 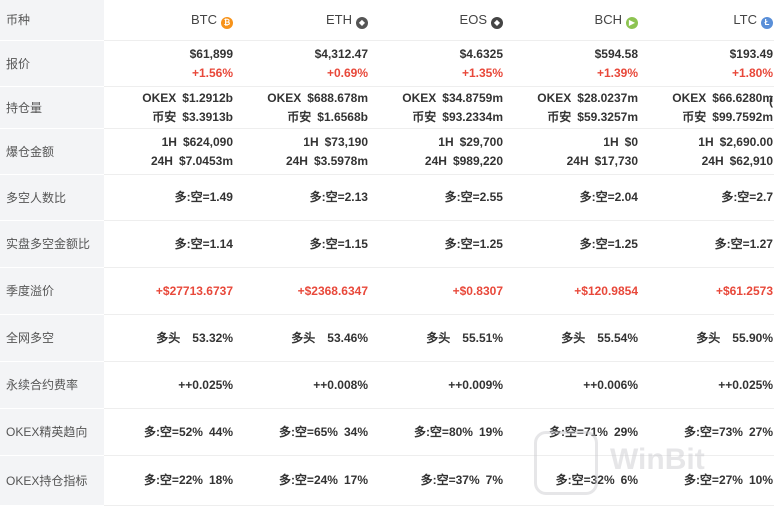 I want to click on net-cell: 多头 55.90%, so click(x=709, y=338).